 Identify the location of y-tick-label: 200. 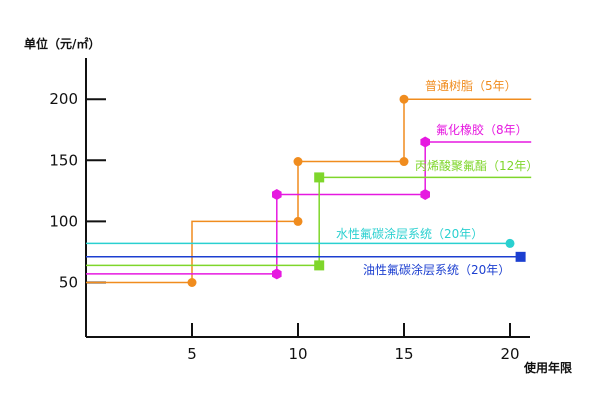
(63, 99).